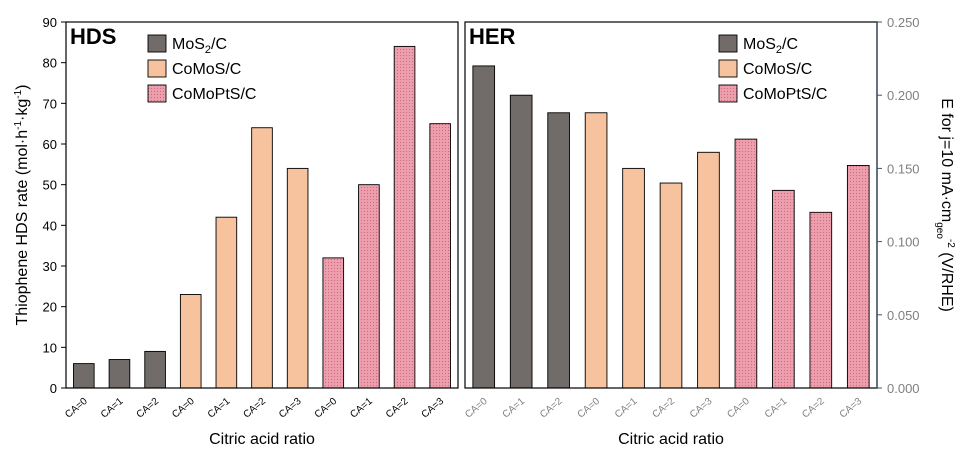 This screenshot has width=956, height=450. What do you see at coordinates (50, 63) in the screenshot?
I see `hds-y-tick-label: 80` at bounding box center [50, 63].